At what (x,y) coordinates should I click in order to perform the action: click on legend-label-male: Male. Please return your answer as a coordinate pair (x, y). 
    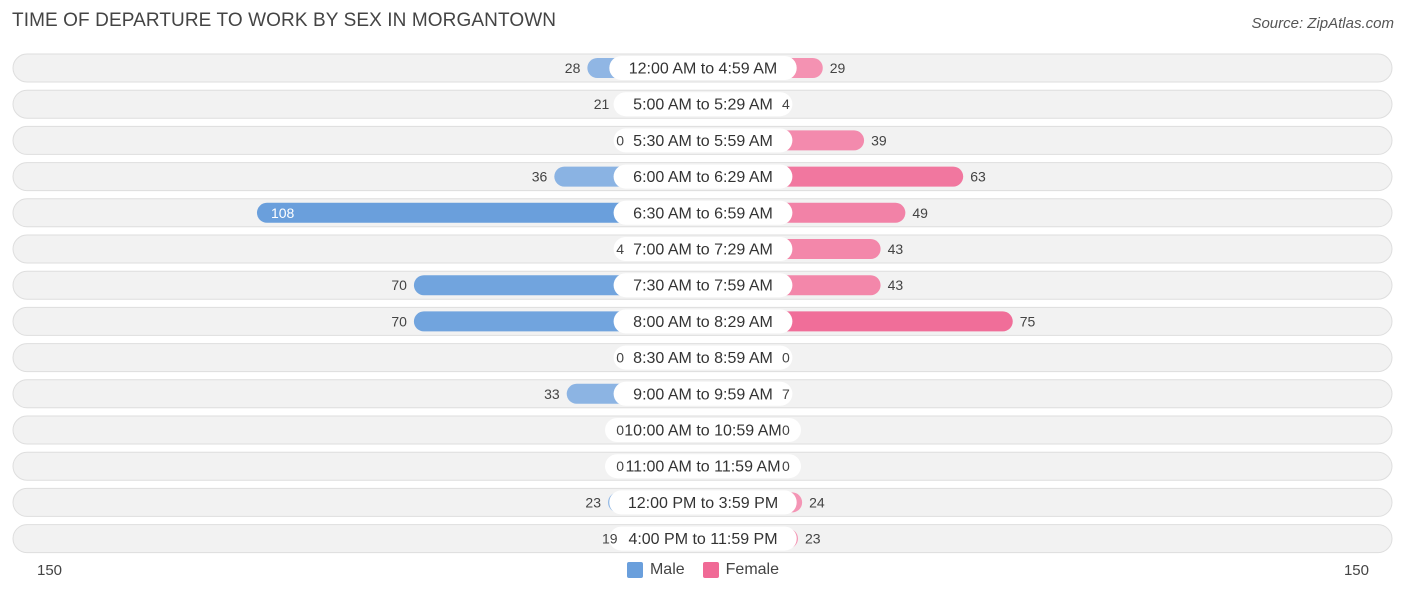
    Looking at the image, I should click on (667, 569).